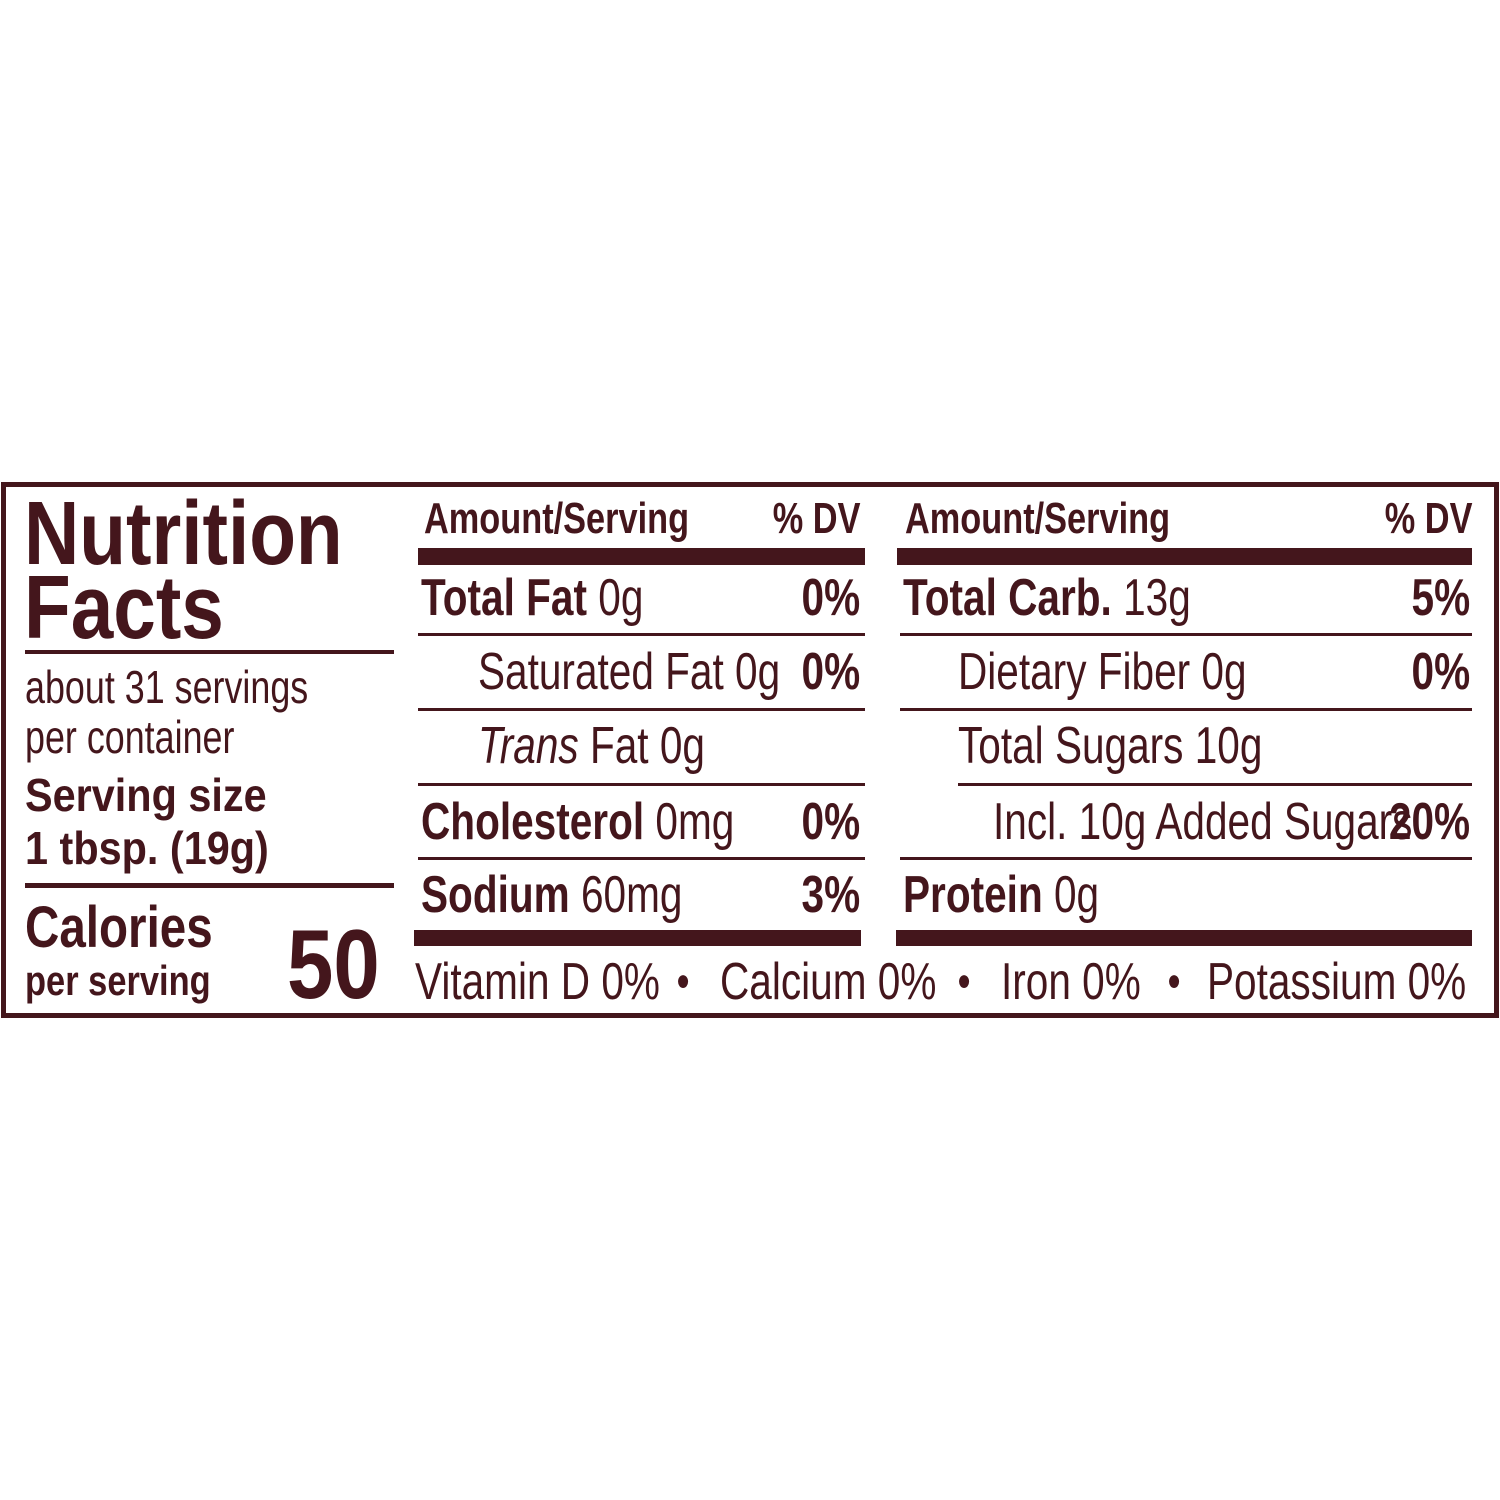 This screenshot has width=1500, height=1500. What do you see at coordinates (629, 672) in the screenshot?
I see `nutrient-name: Saturated Fat 0g` at bounding box center [629, 672].